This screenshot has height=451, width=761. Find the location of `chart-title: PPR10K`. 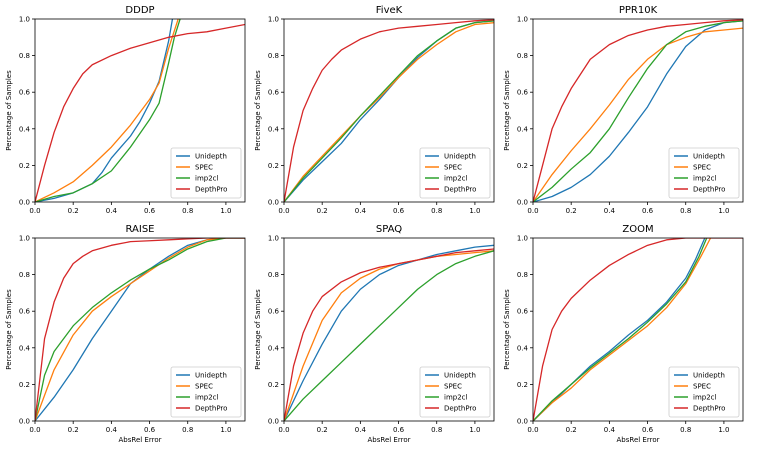

chart-title: PPR10K is located at coordinates (638, 10).